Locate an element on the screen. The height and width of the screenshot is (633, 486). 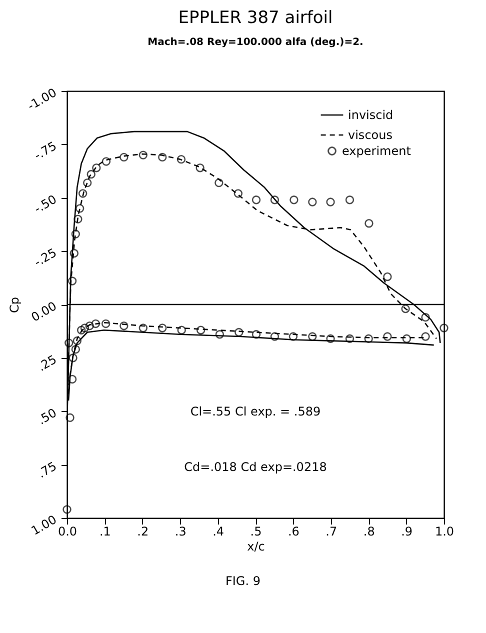
x-tick-label: .2 is located at coordinates (143, 531).